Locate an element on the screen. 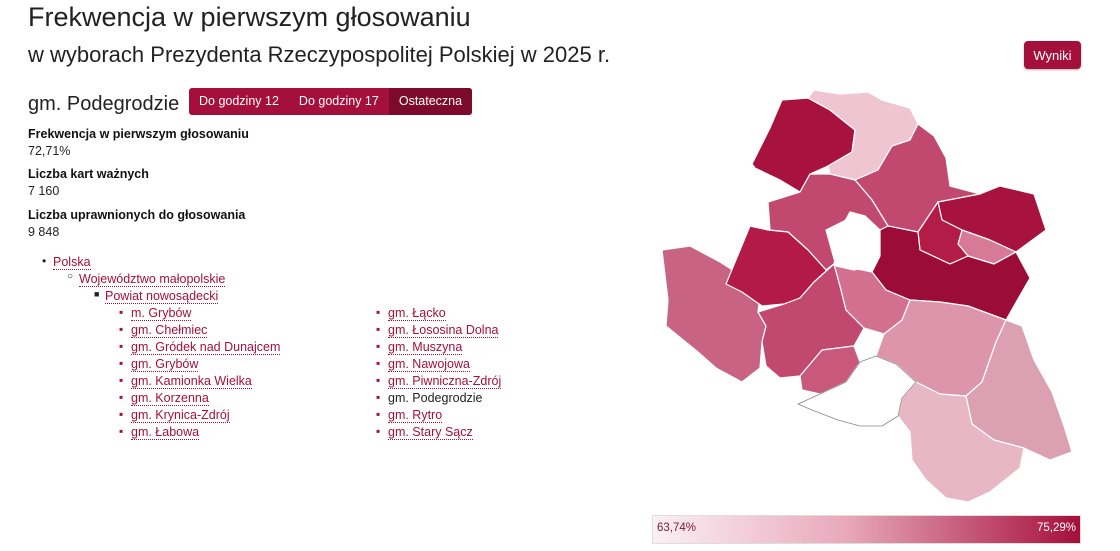 The height and width of the screenshot is (551, 1120). tab-noon: Do godziny 12 is located at coordinates (239, 101).